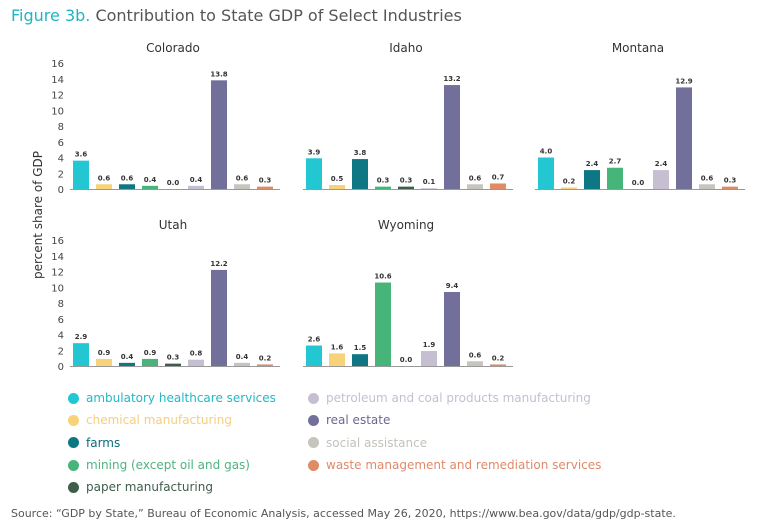 This screenshot has height=531, width=768. Describe the element at coordinates (38, 215) in the screenshot. I see `y-axis-label: percent share of GDP` at that location.